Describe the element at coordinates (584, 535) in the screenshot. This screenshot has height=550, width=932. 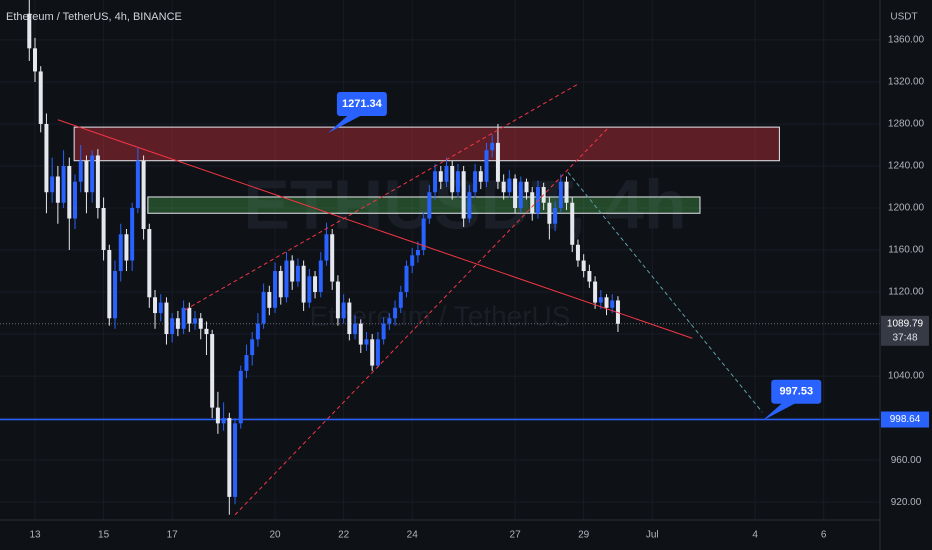
I see `x-tick-label: 29` at that location.